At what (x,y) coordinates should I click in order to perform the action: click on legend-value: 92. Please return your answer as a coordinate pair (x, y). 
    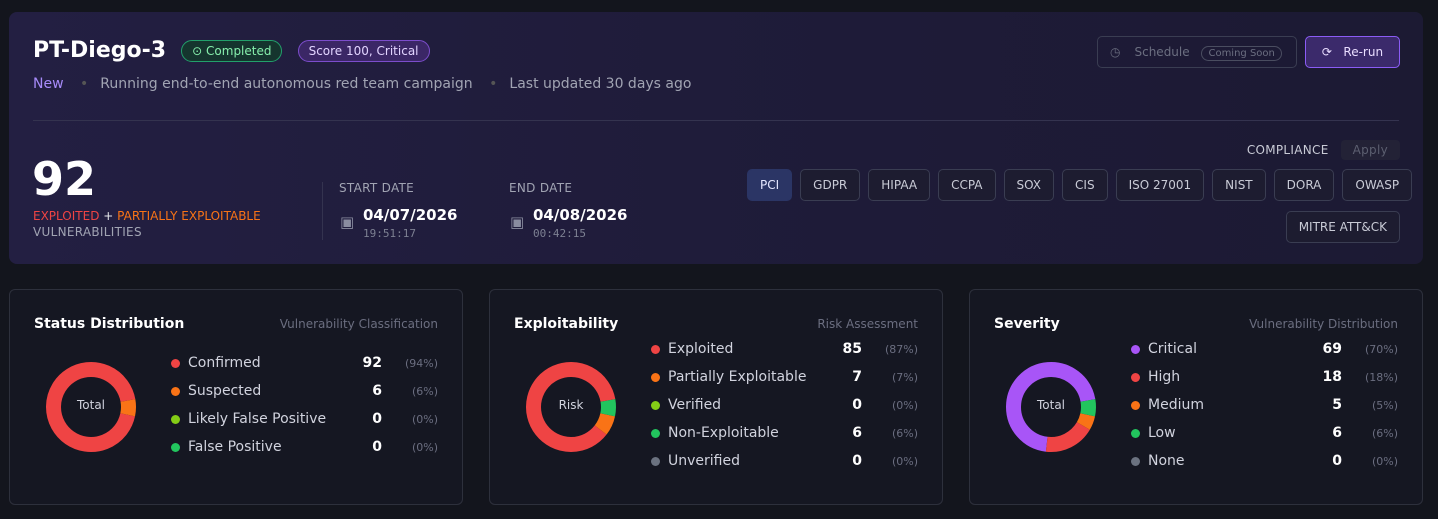
    Looking at the image, I should click on (372, 363).